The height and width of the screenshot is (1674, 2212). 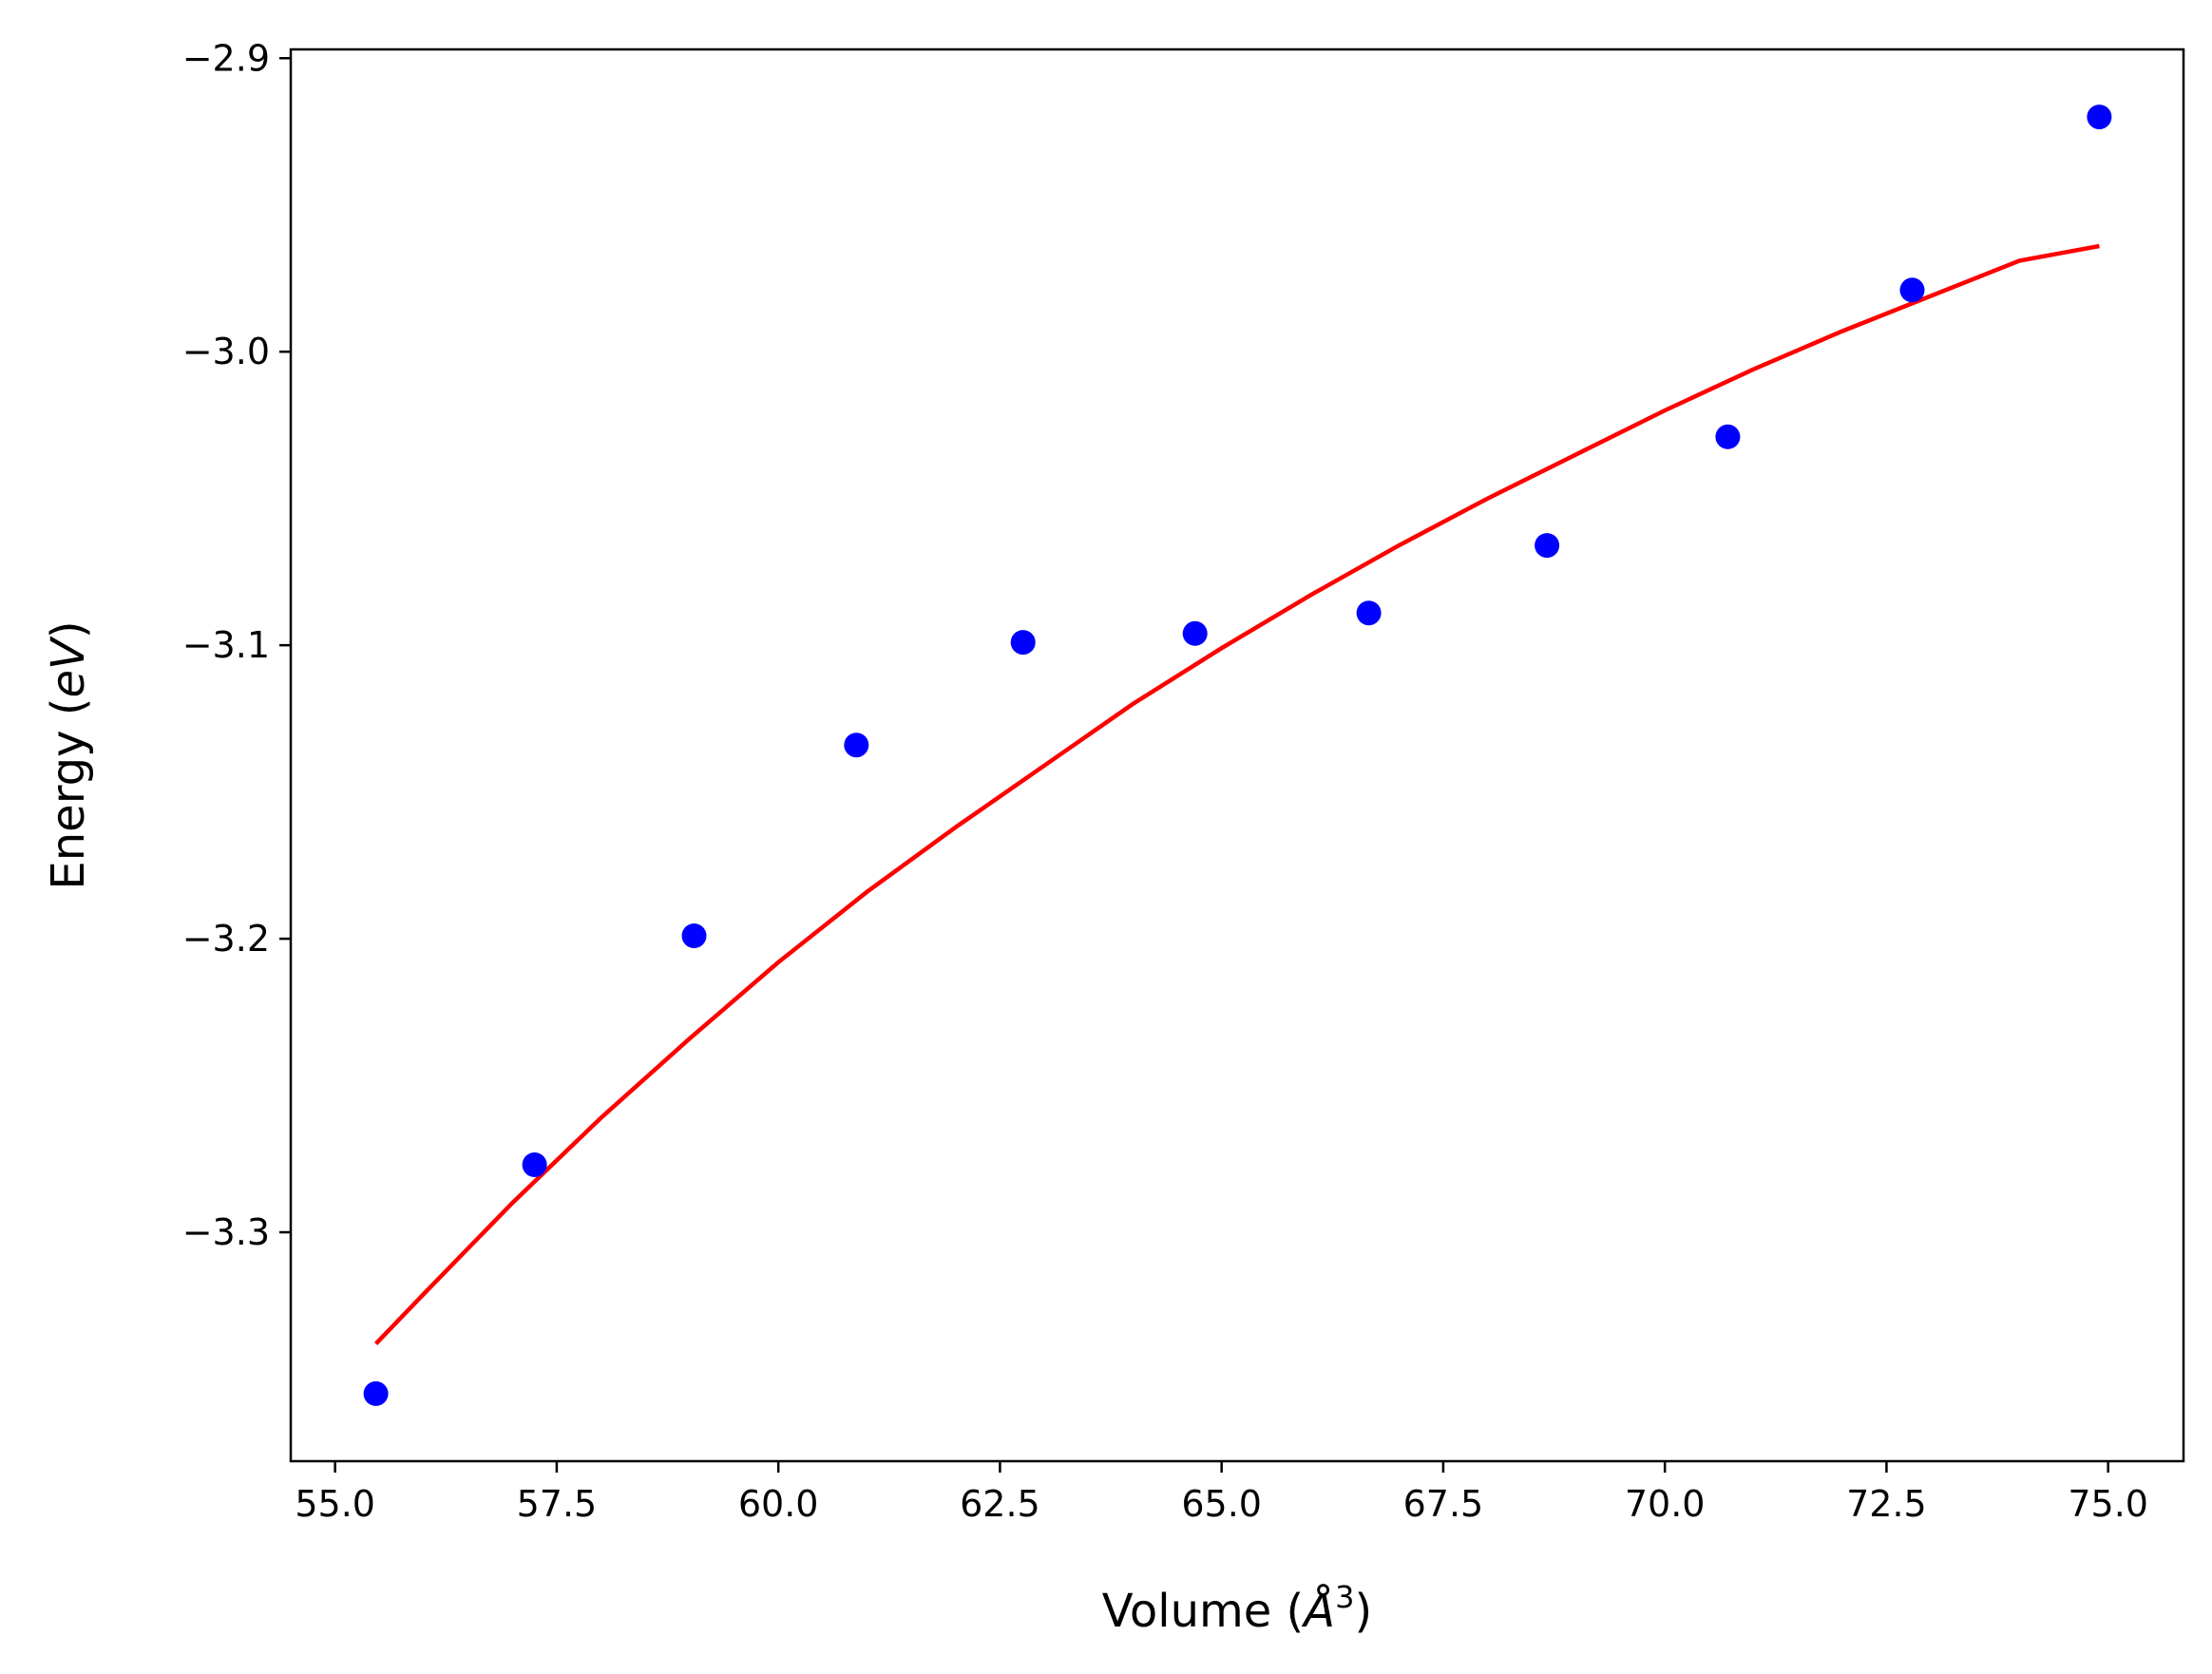 What do you see at coordinates (335, 1504) in the screenshot?
I see `x-tick-label: 55.0` at bounding box center [335, 1504].